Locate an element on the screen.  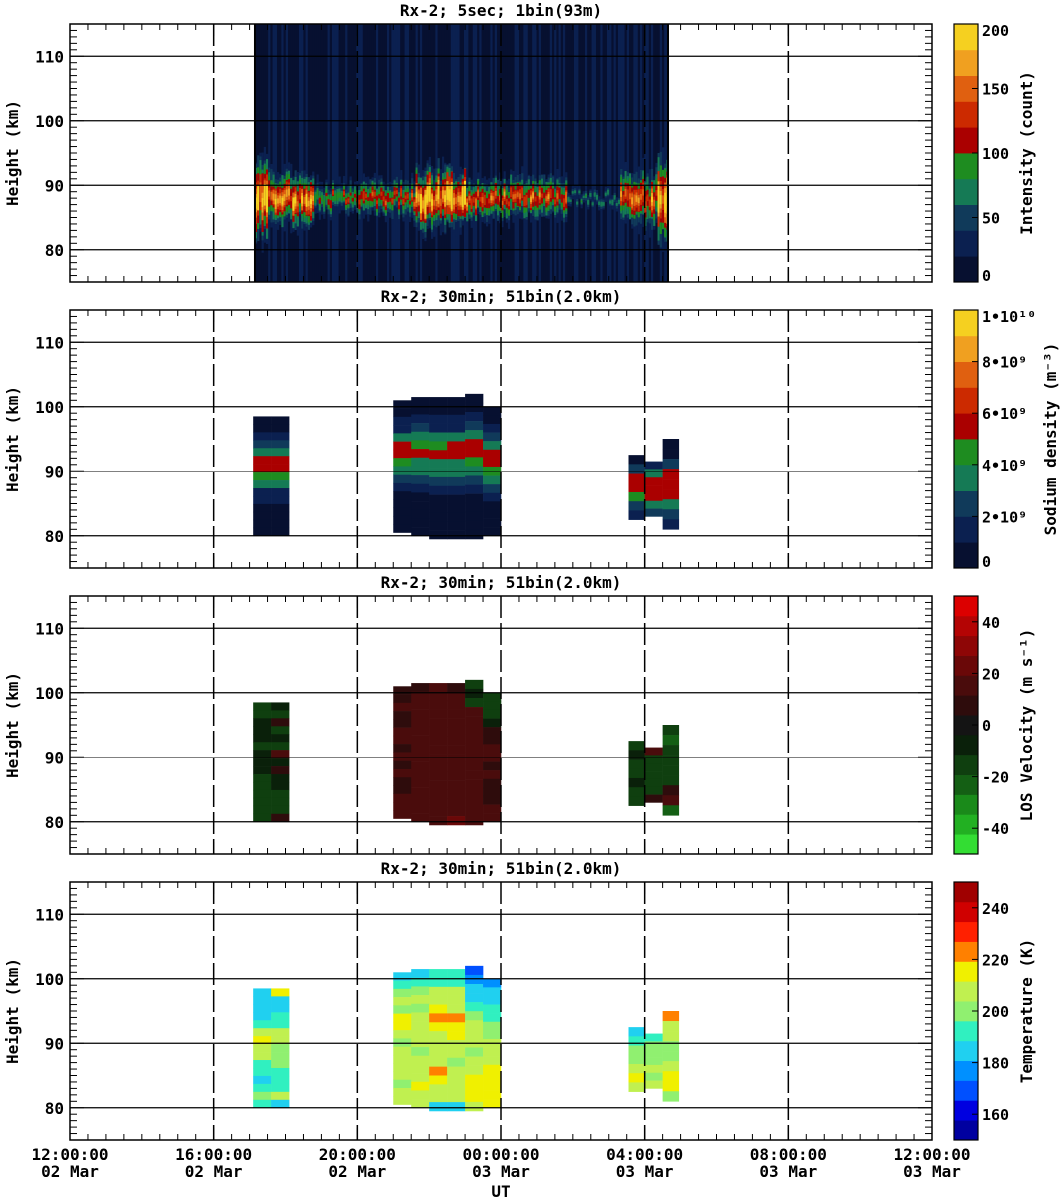
x-tick-label-time: 00:00:00 is located at coordinates (500, 1154).